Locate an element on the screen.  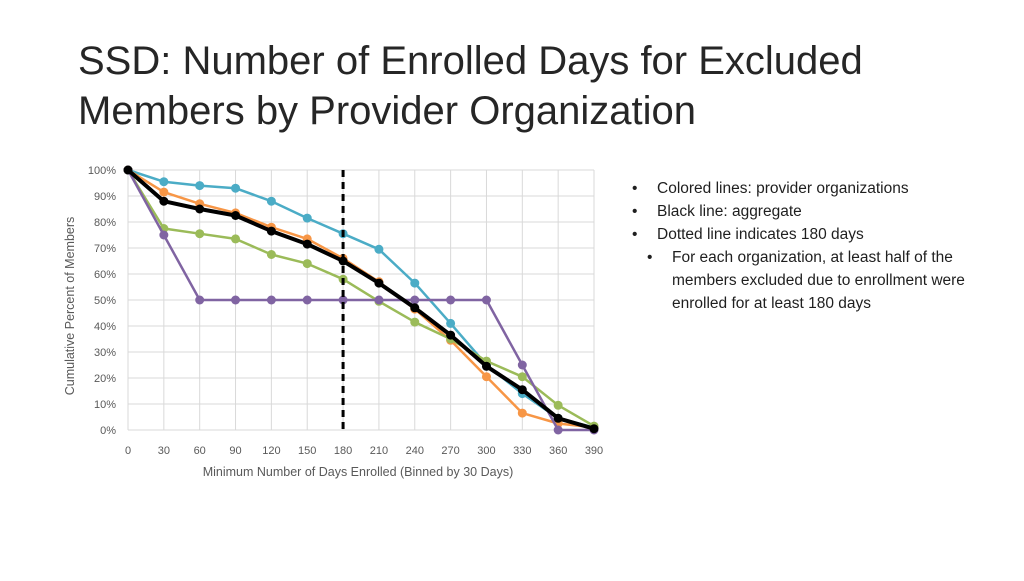
x-tick-label: 240 is located at coordinates (415, 451).